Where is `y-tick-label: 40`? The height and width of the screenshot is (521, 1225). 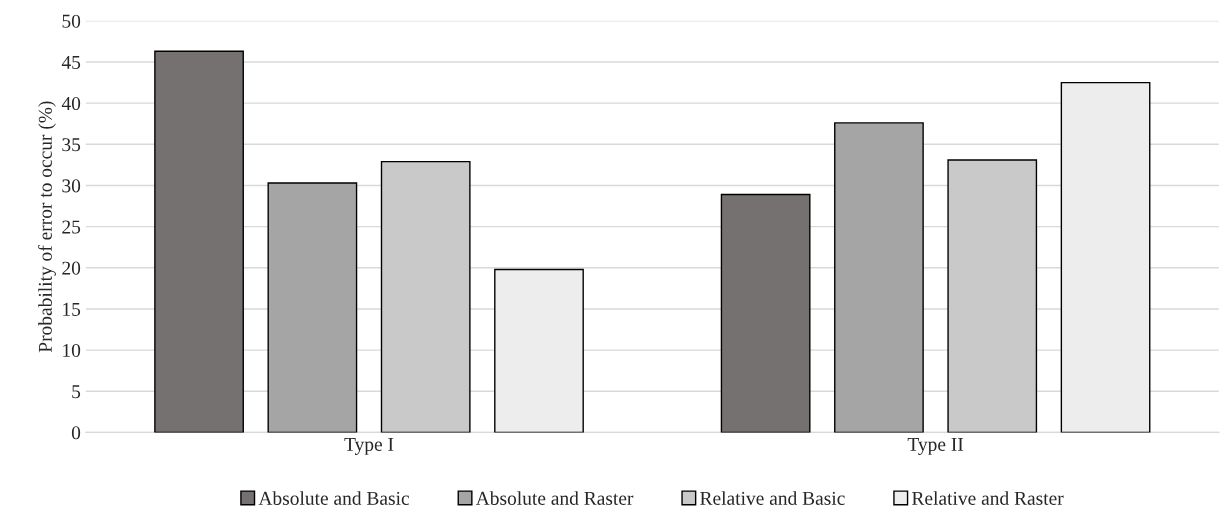
y-tick-label: 40 is located at coordinates (71, 103).